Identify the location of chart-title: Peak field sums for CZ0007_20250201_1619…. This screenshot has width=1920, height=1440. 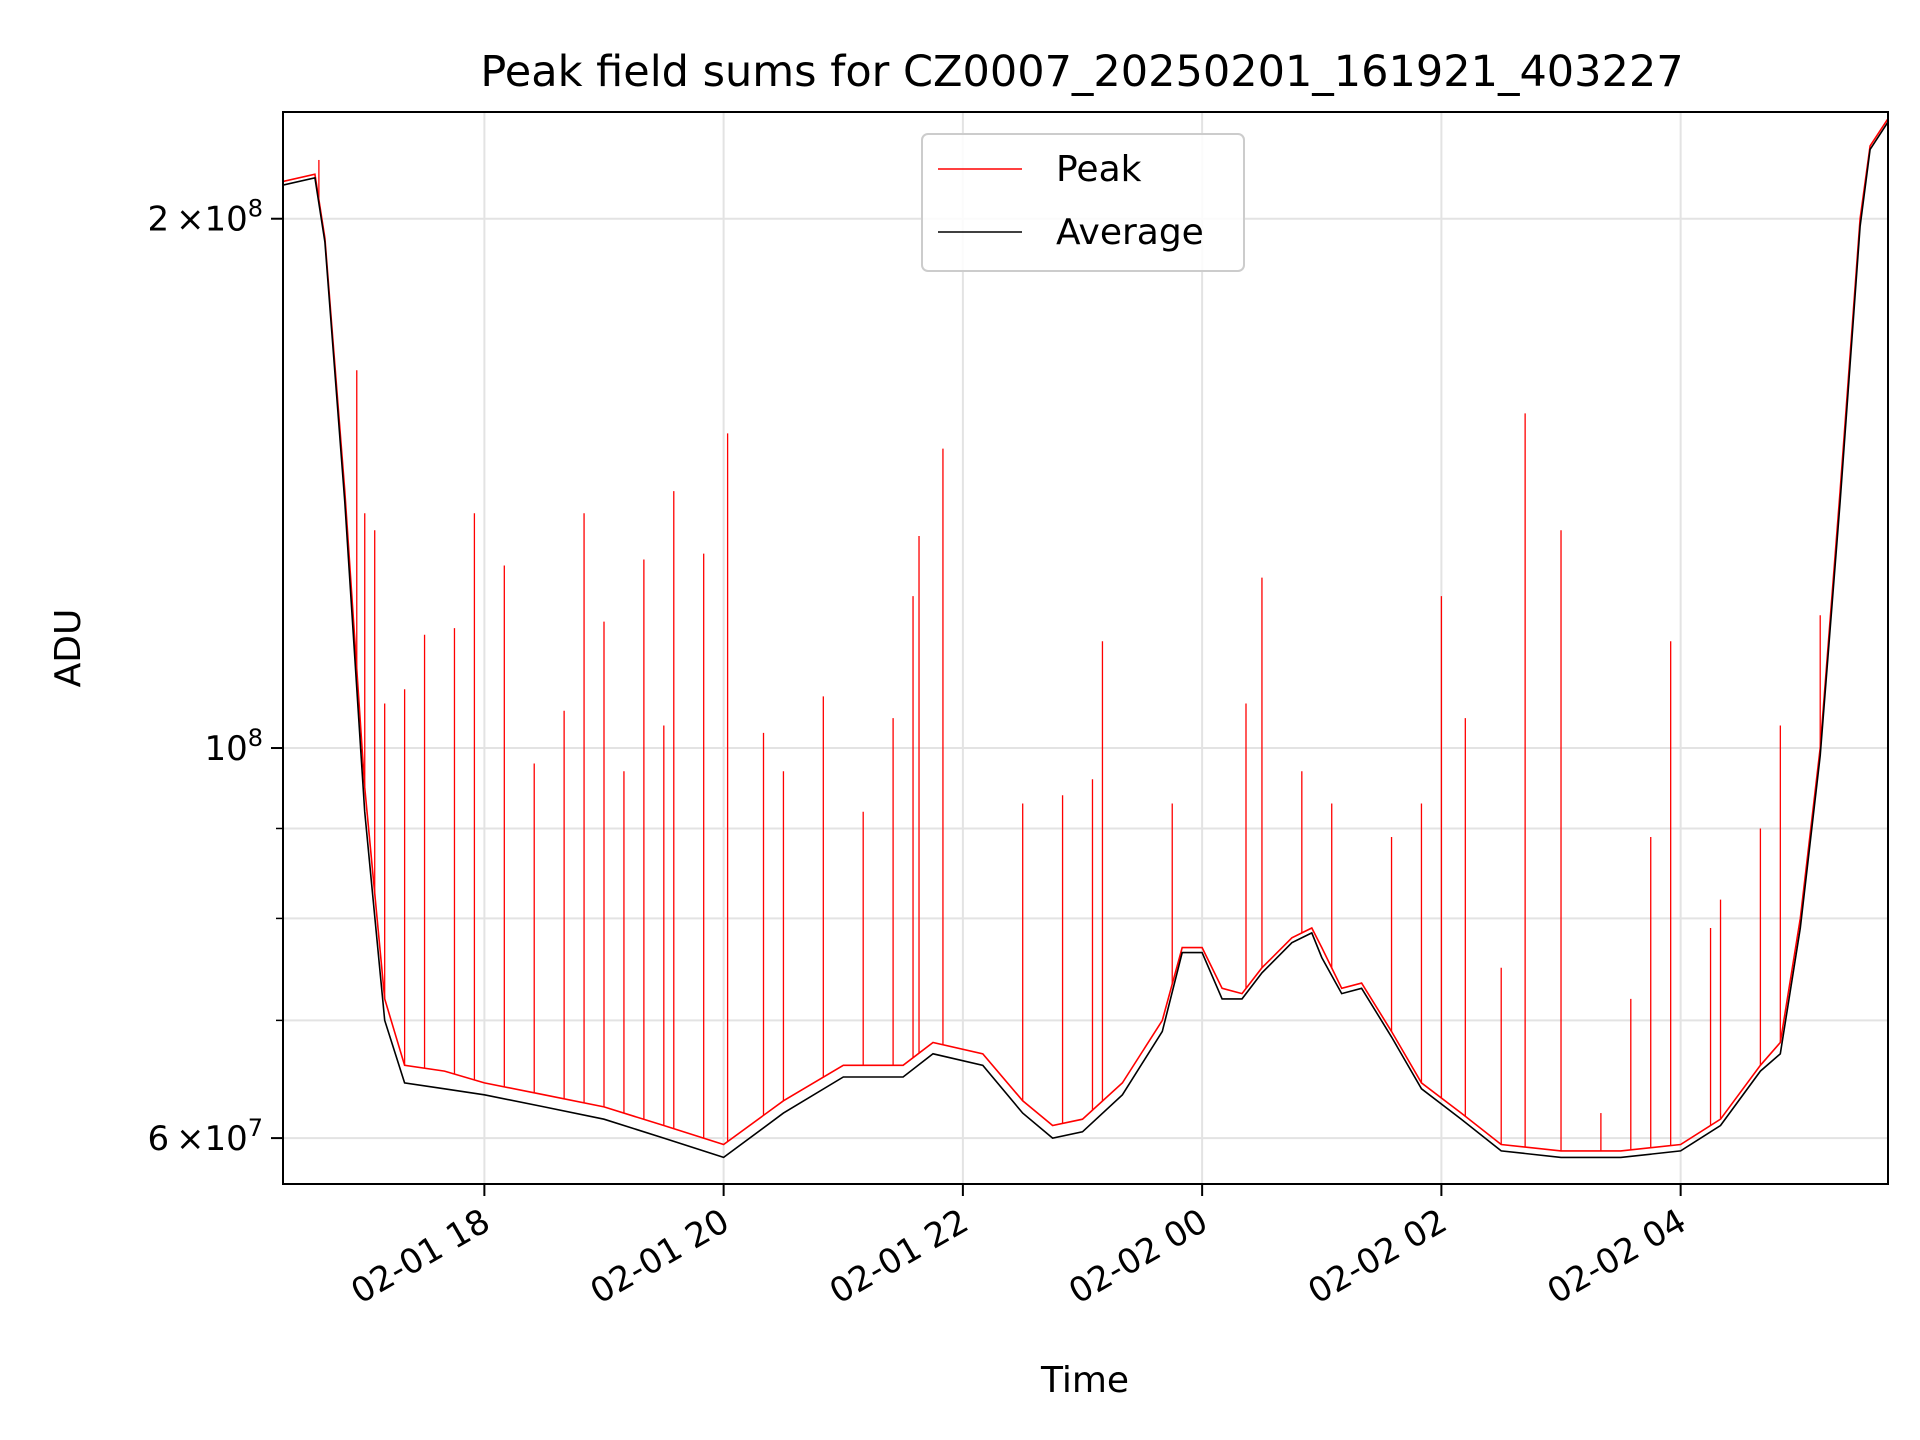
(1081, 72).